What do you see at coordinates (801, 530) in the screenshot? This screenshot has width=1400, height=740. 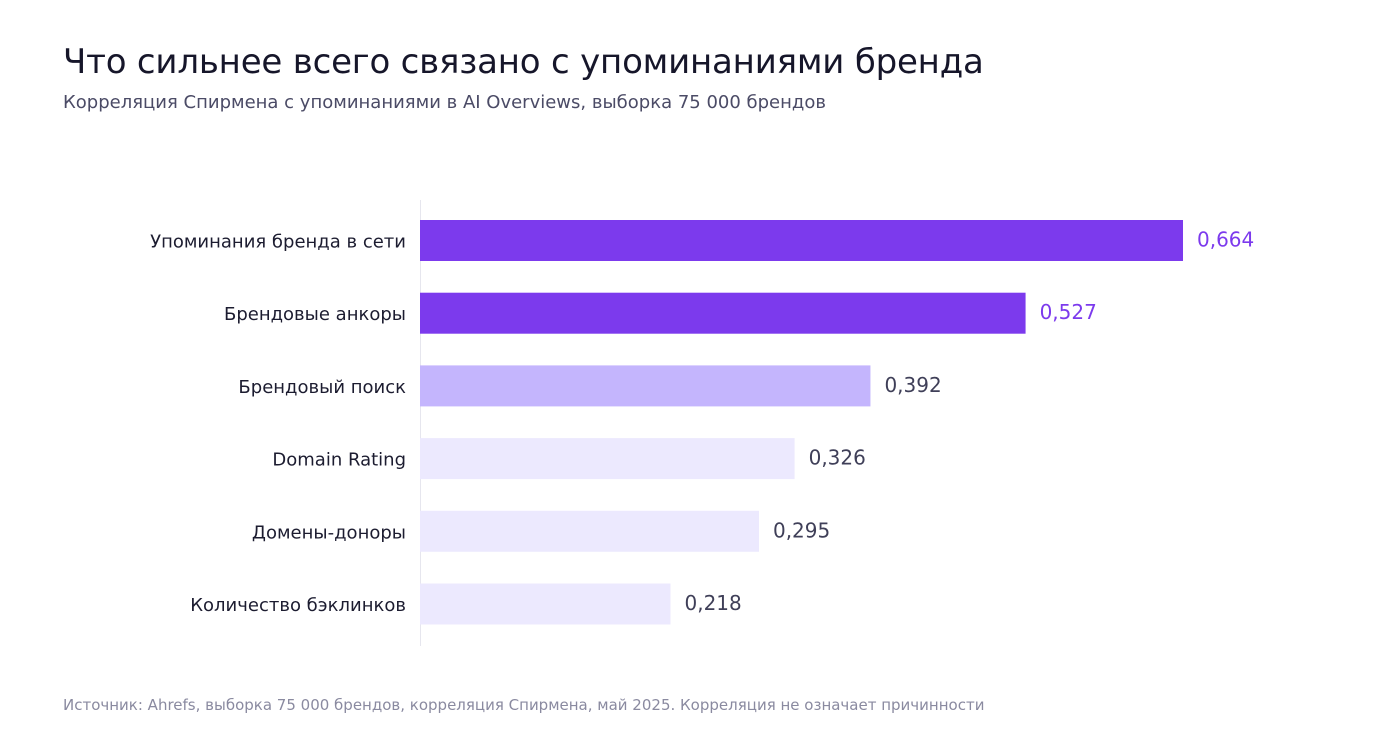 I see `value-label: 0,295` at bounding box center [801, 530].